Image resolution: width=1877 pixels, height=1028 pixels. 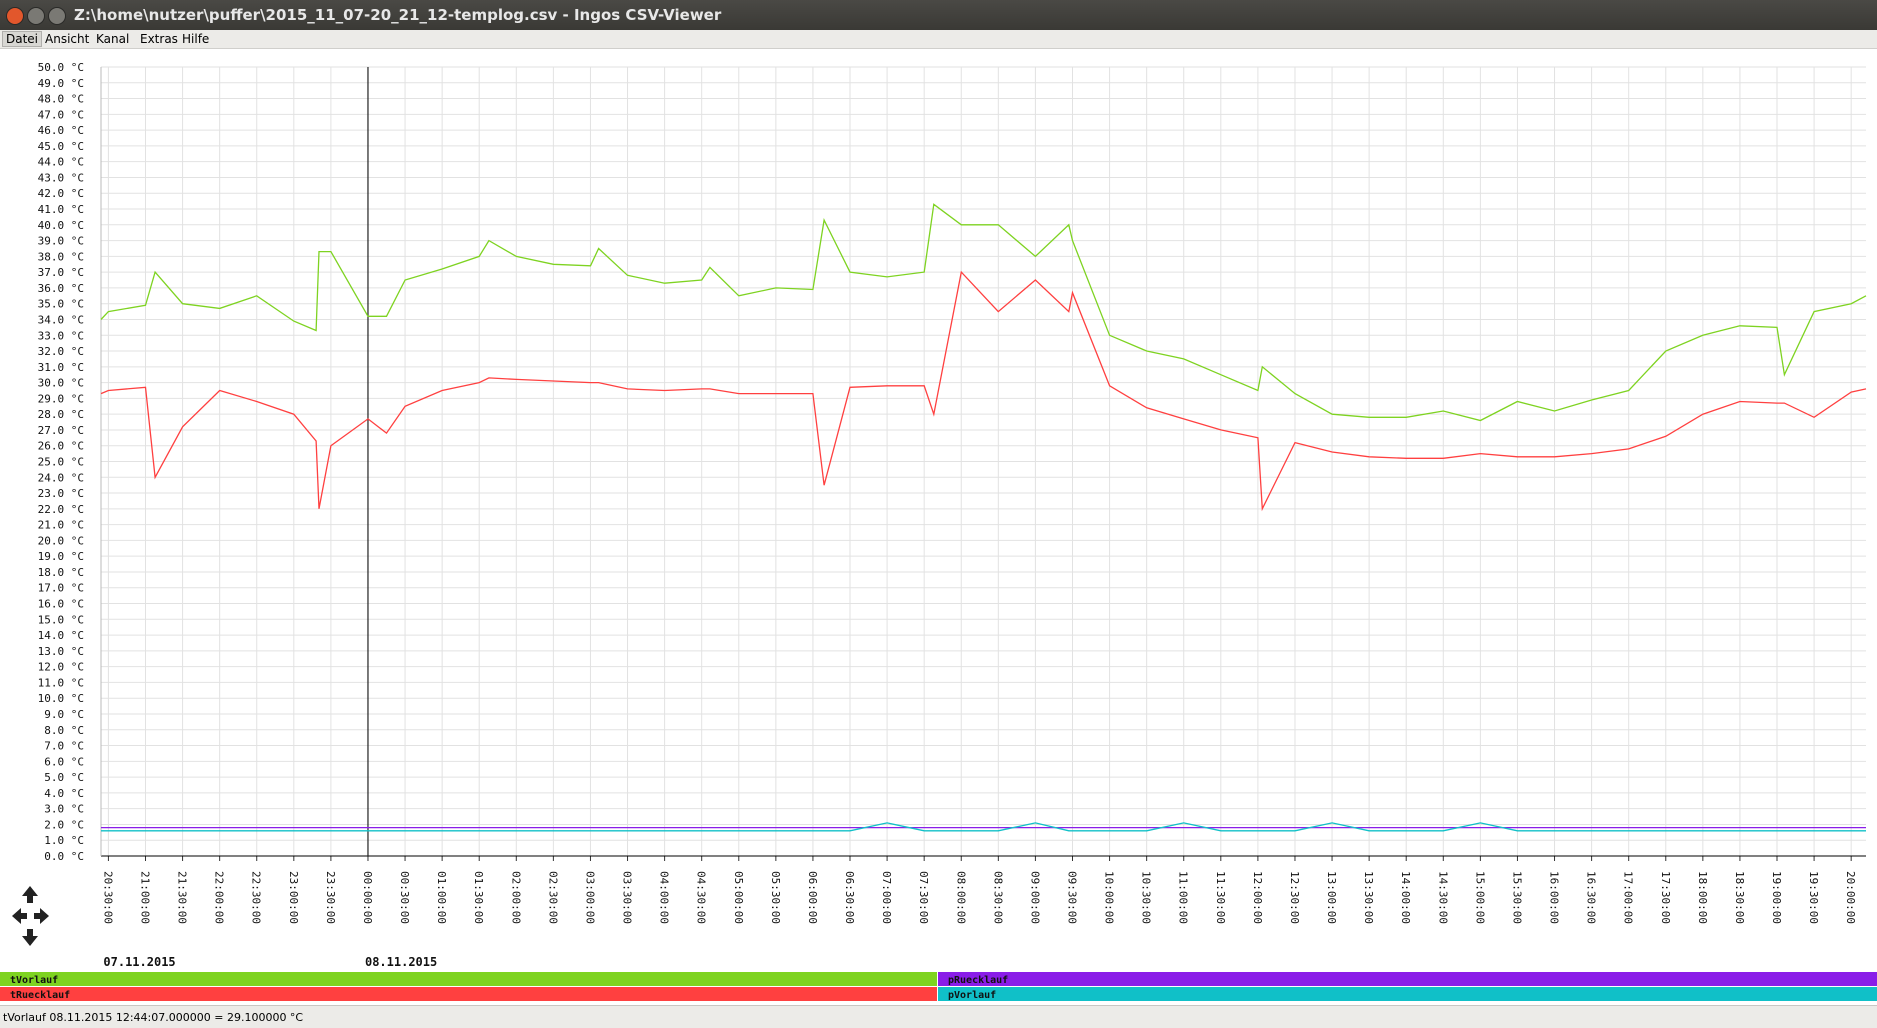 I want to click on x-tick-label: 21:30:00, so click(x=182, y=897).